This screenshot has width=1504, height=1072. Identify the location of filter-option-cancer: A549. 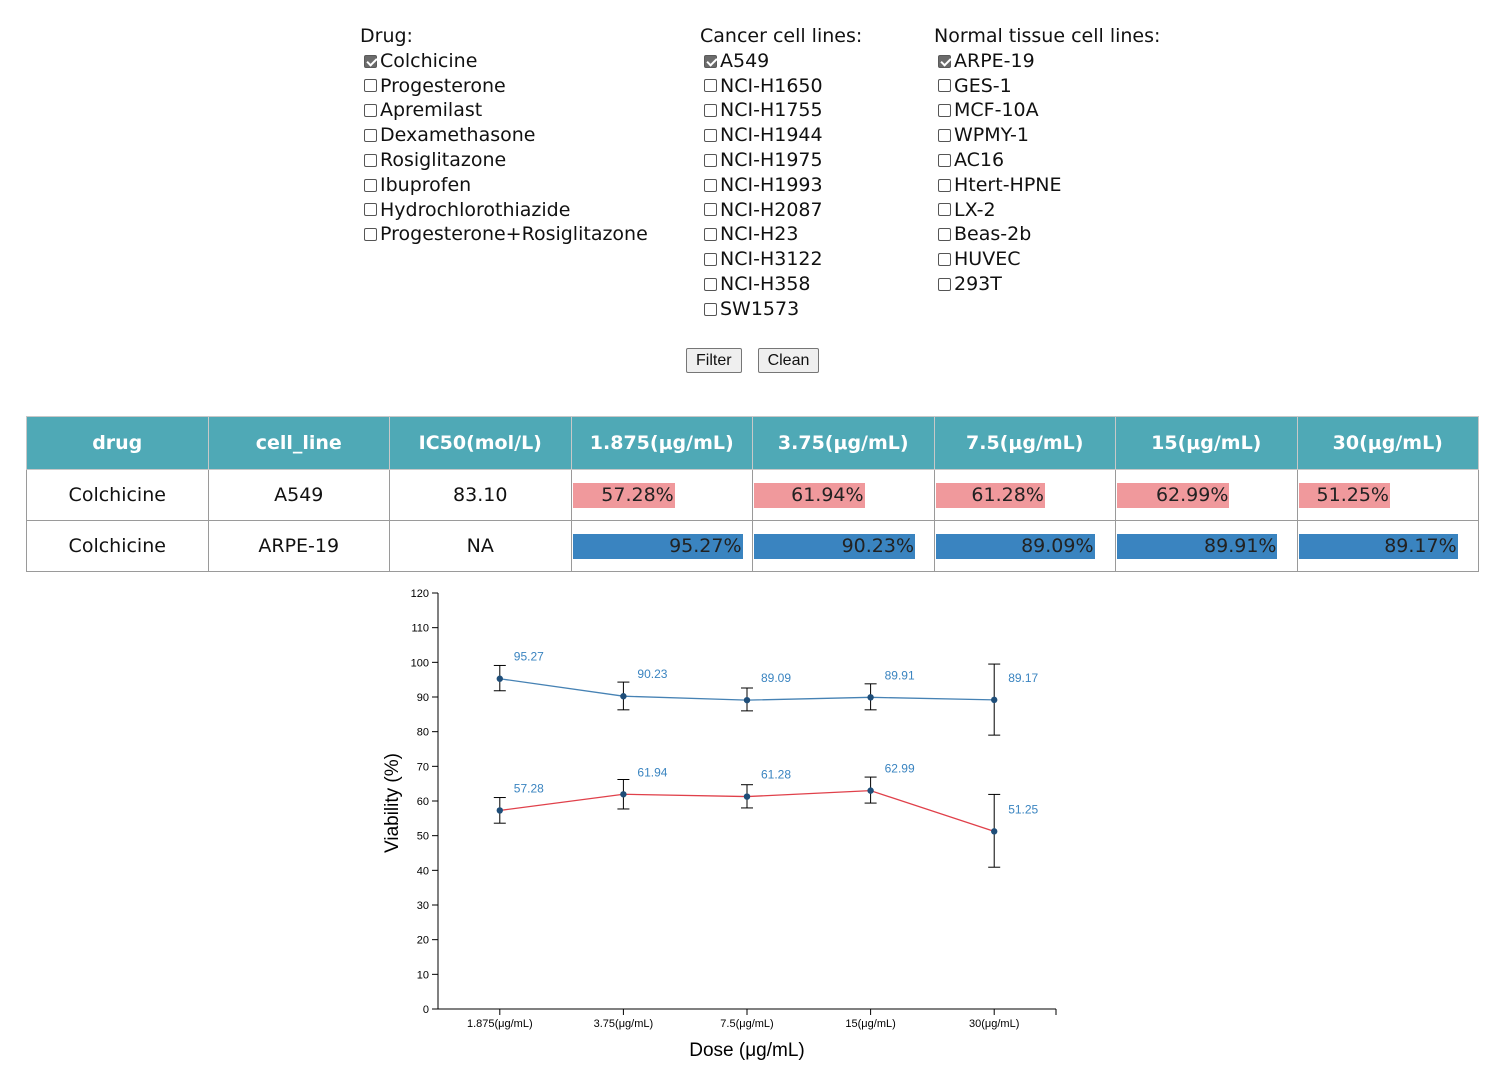
(781, 61).